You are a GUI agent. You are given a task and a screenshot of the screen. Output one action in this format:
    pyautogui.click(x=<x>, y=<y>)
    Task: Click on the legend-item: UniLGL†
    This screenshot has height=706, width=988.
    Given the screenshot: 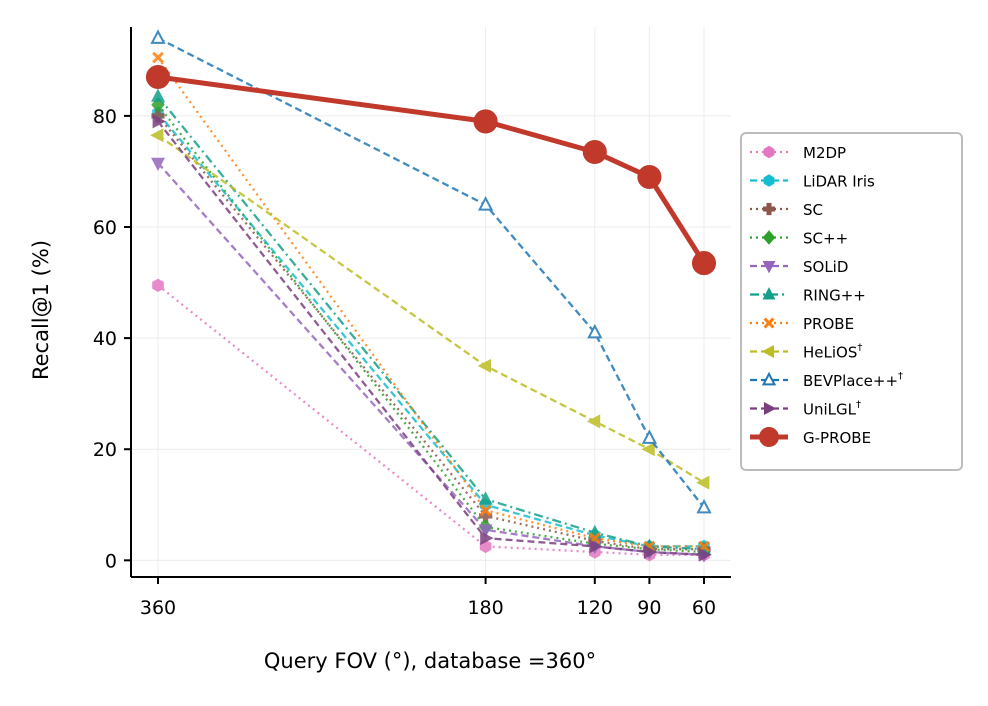 What is the action you would take?
    pyautogui.click(x=805, y=409)
    